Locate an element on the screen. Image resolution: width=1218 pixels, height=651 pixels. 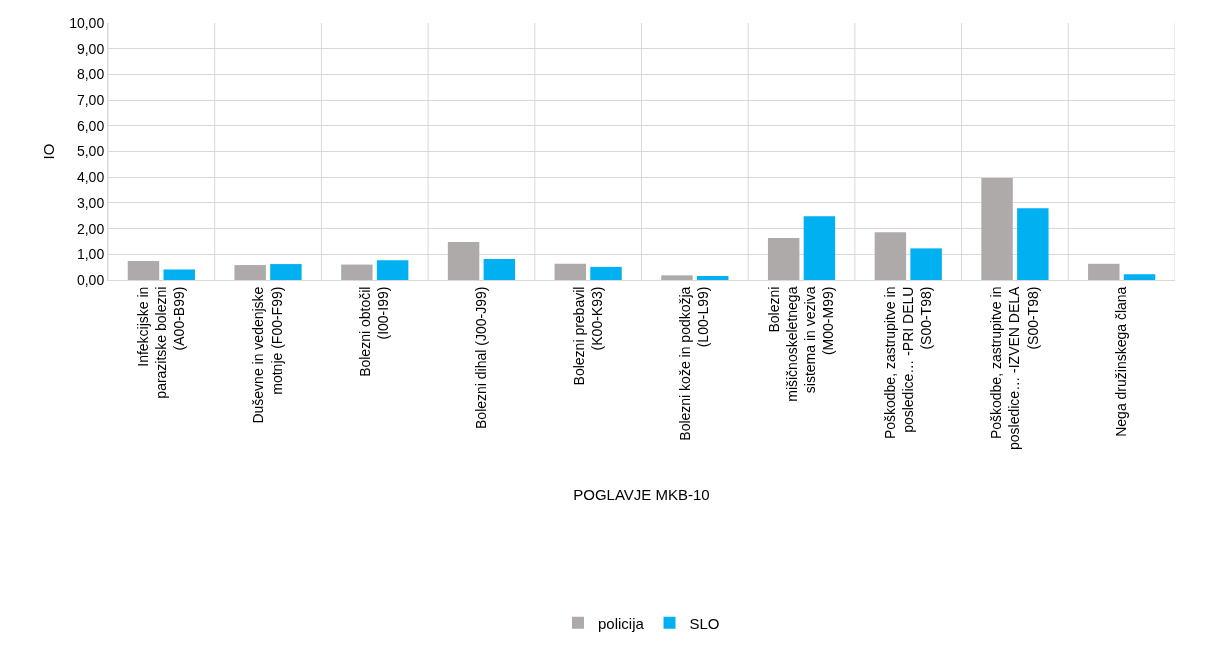
x-tick-label: Bolezni dihal (J00-J99) is located at coordinates (481, 358).